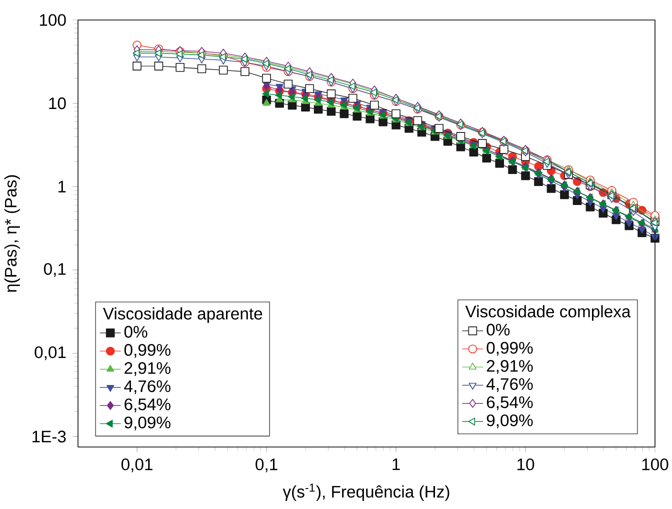 This screenshot has width=672, height=509. I want to click on y-tick-label: 0,01, so click(50, 353).